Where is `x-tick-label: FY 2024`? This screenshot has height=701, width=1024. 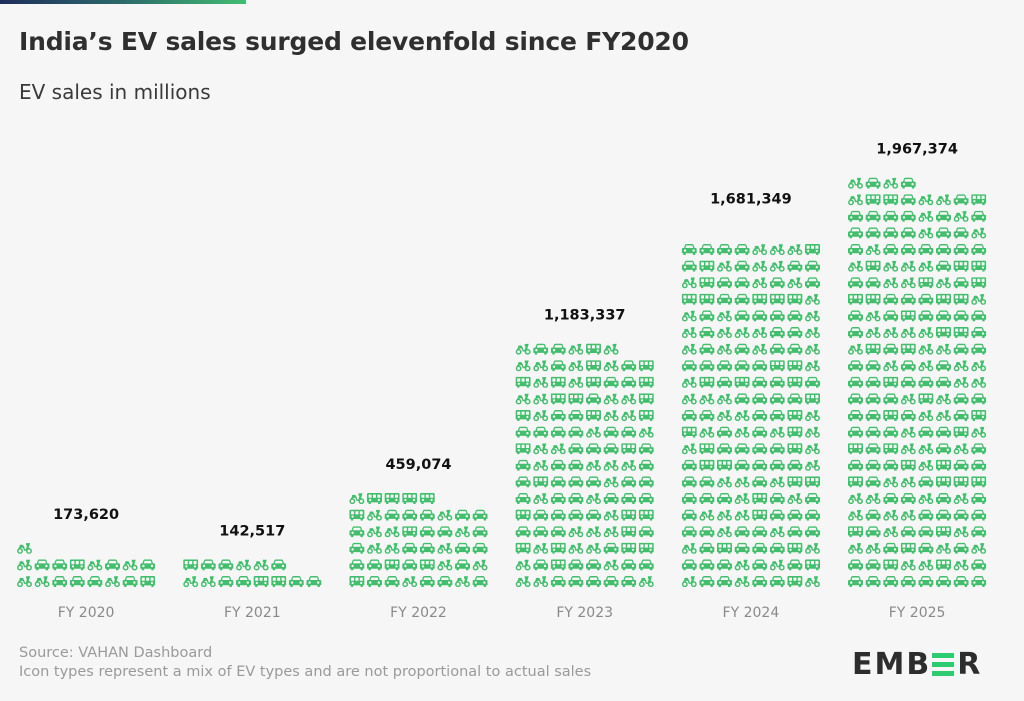
x-tick-label: FY 2024 is located at coordinates (751, 613).